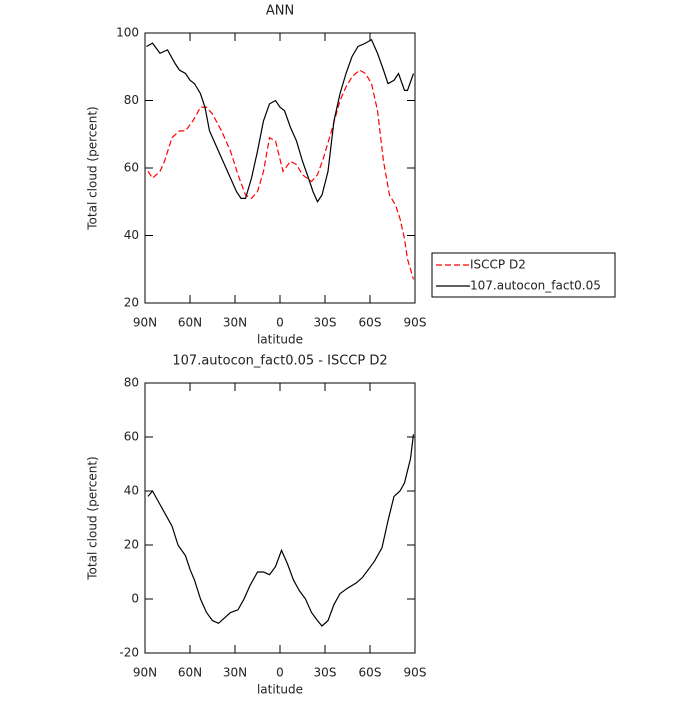 This screenshot has height=704, width=700. I want to click on y-tick-label: 100, so click(127, 33).